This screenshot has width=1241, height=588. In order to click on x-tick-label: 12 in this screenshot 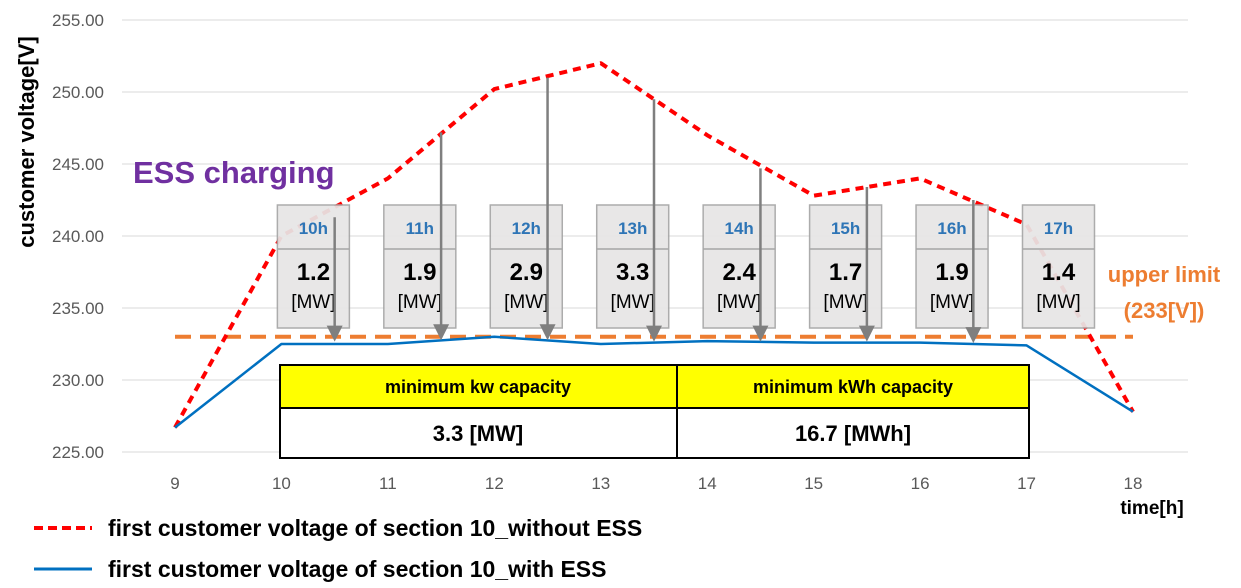, I will do `click(494, 483)`.